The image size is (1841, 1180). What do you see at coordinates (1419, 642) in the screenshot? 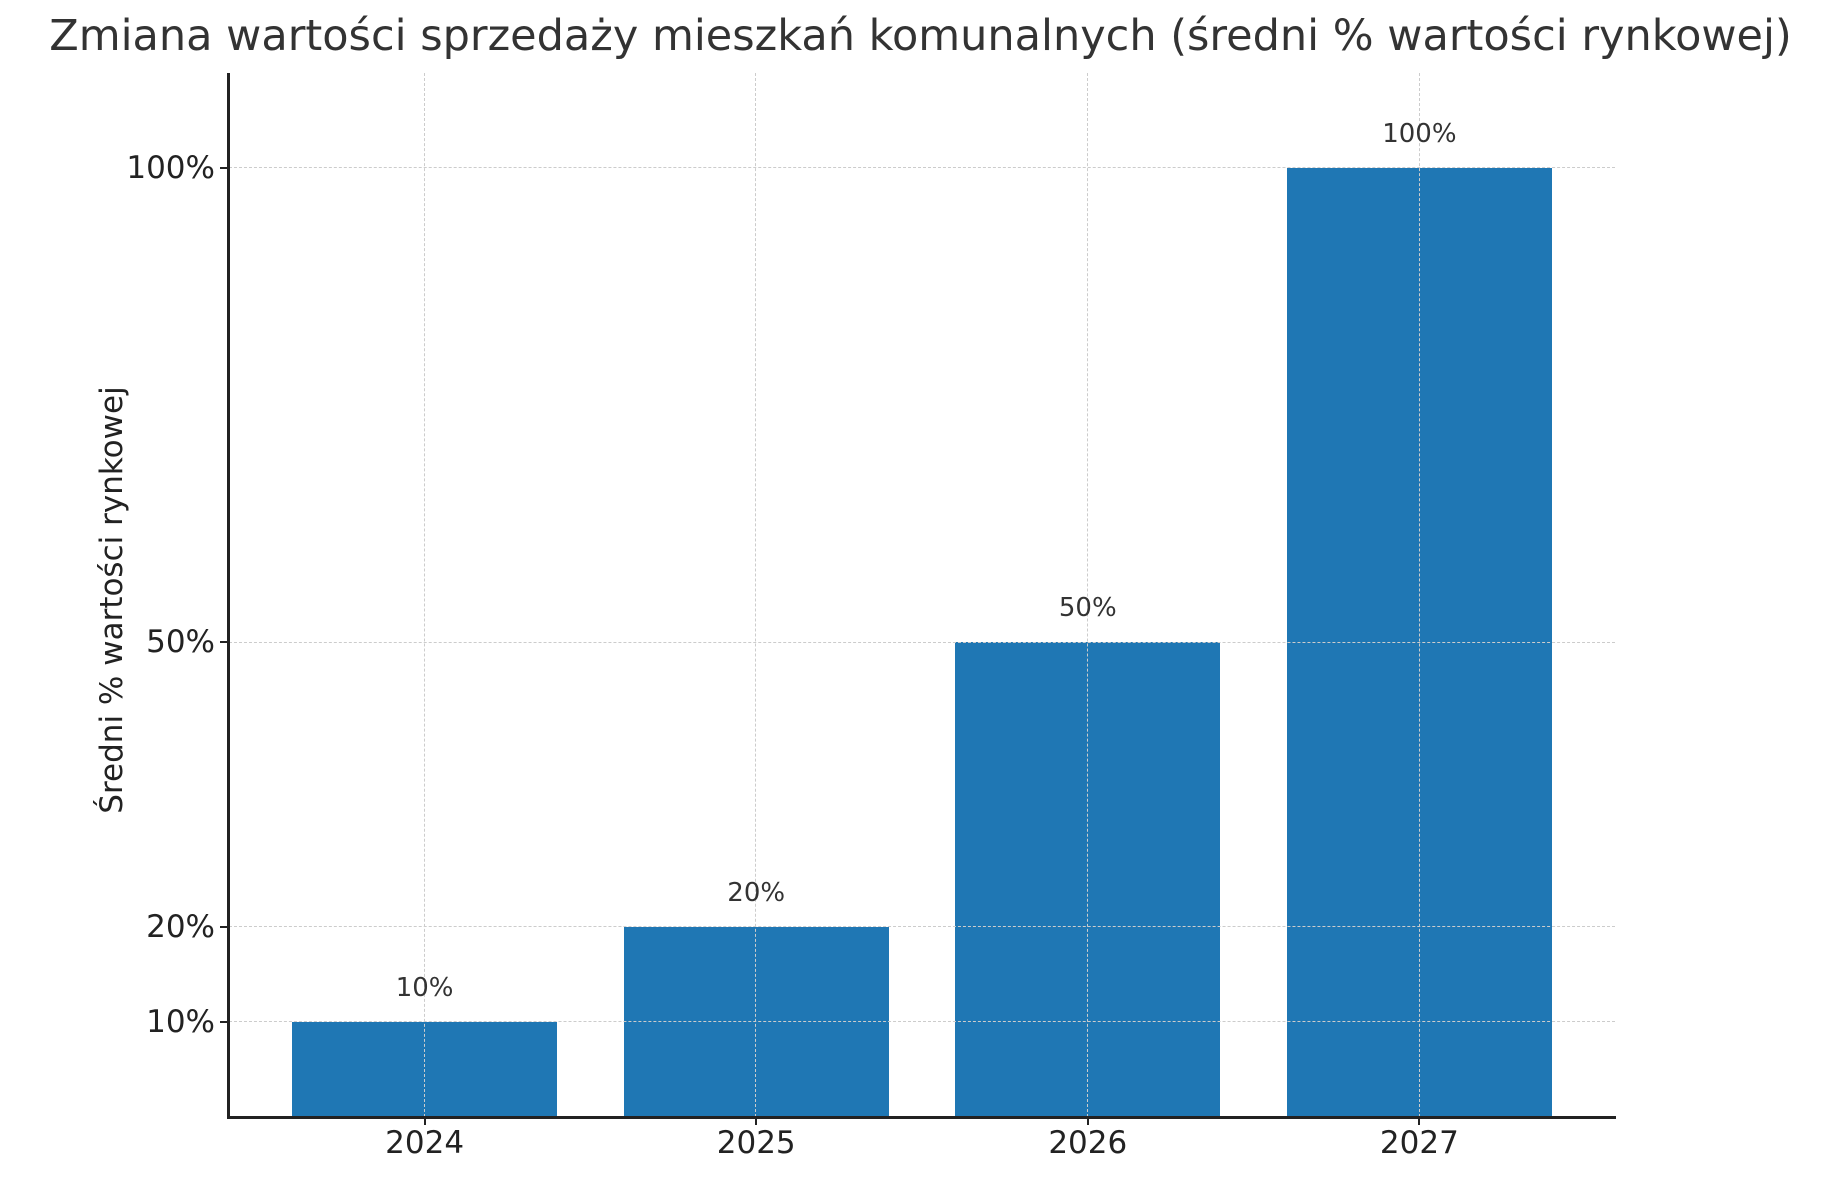
I see `bar-2027` at bounding box center [1419, 642].